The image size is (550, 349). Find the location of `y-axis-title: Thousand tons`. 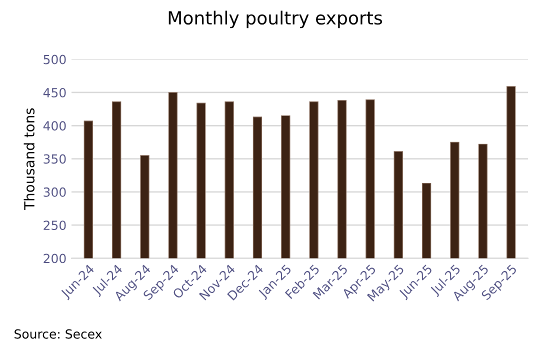

y-axis-title: Thousand tons is located at coordinates (29, 159).